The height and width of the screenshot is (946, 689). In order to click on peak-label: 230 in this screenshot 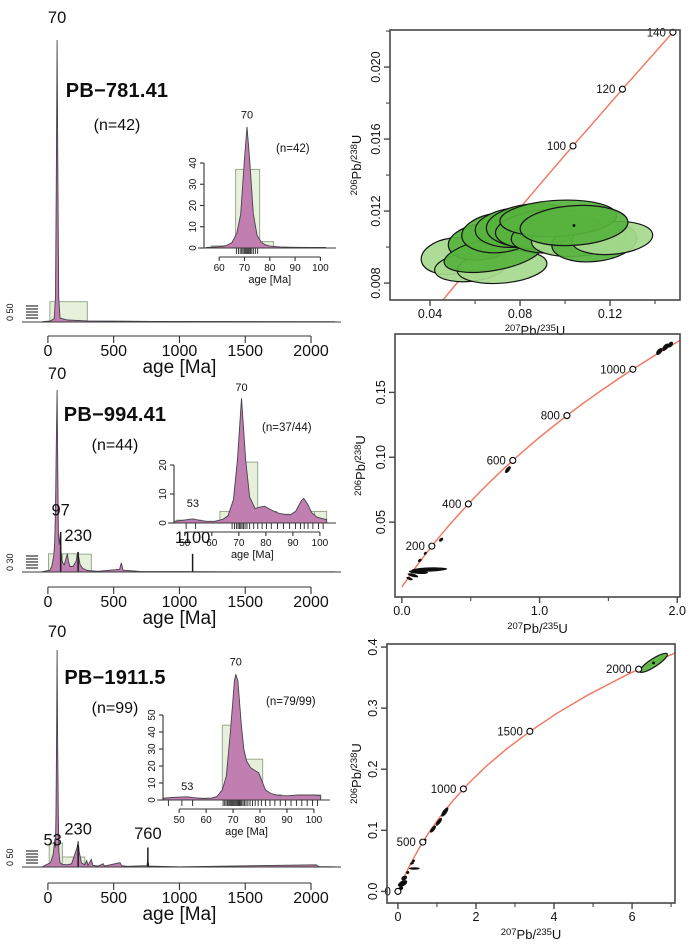, I will do `click(78, 536)`.